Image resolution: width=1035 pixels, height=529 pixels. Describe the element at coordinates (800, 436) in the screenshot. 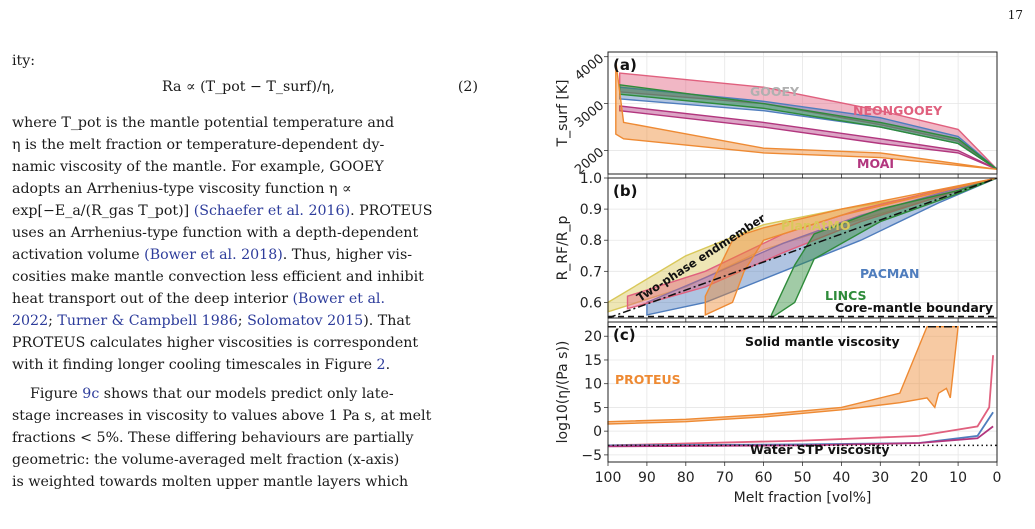

I see `series-line-moai` at that location.